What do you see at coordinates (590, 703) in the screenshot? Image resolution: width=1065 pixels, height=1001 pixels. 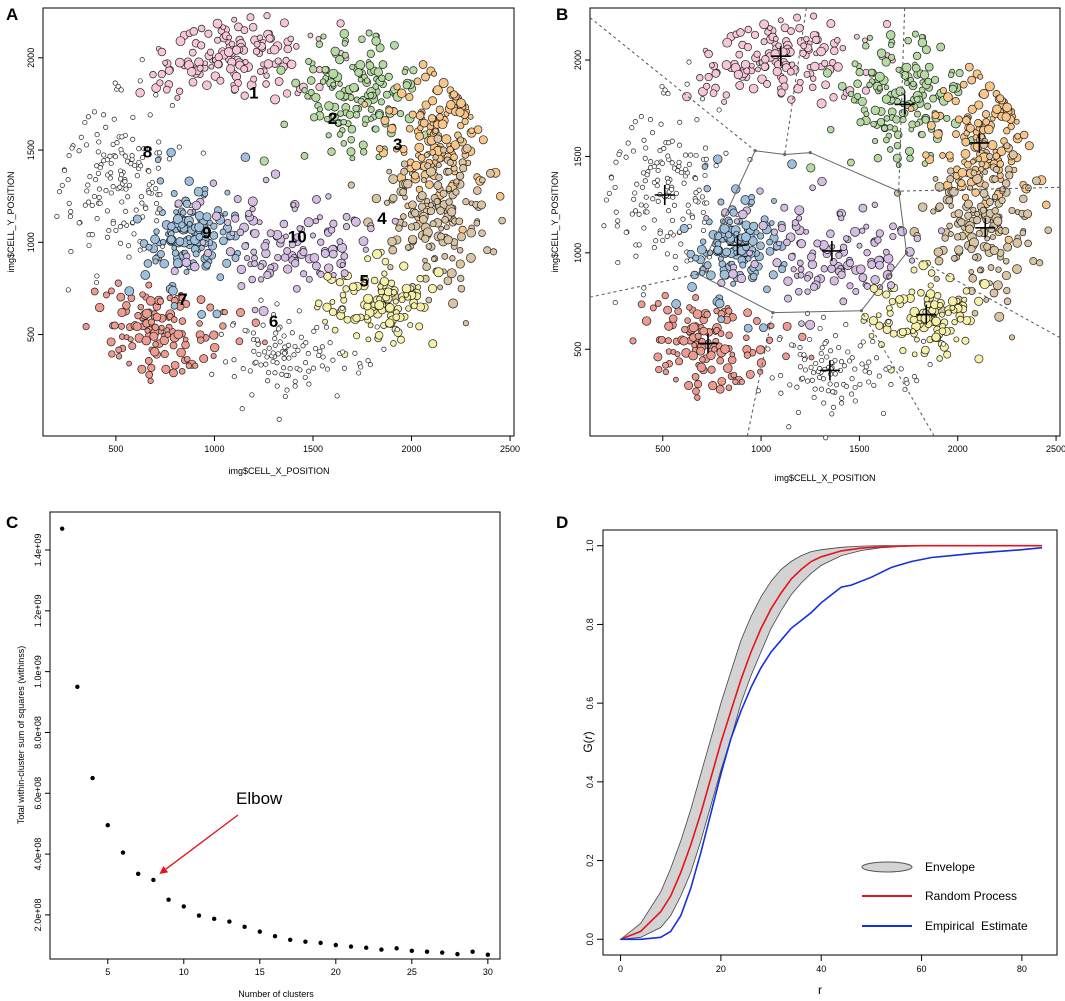 I see `panel-d-y-tick-label: 0.6` at bounding box center [590, 703].